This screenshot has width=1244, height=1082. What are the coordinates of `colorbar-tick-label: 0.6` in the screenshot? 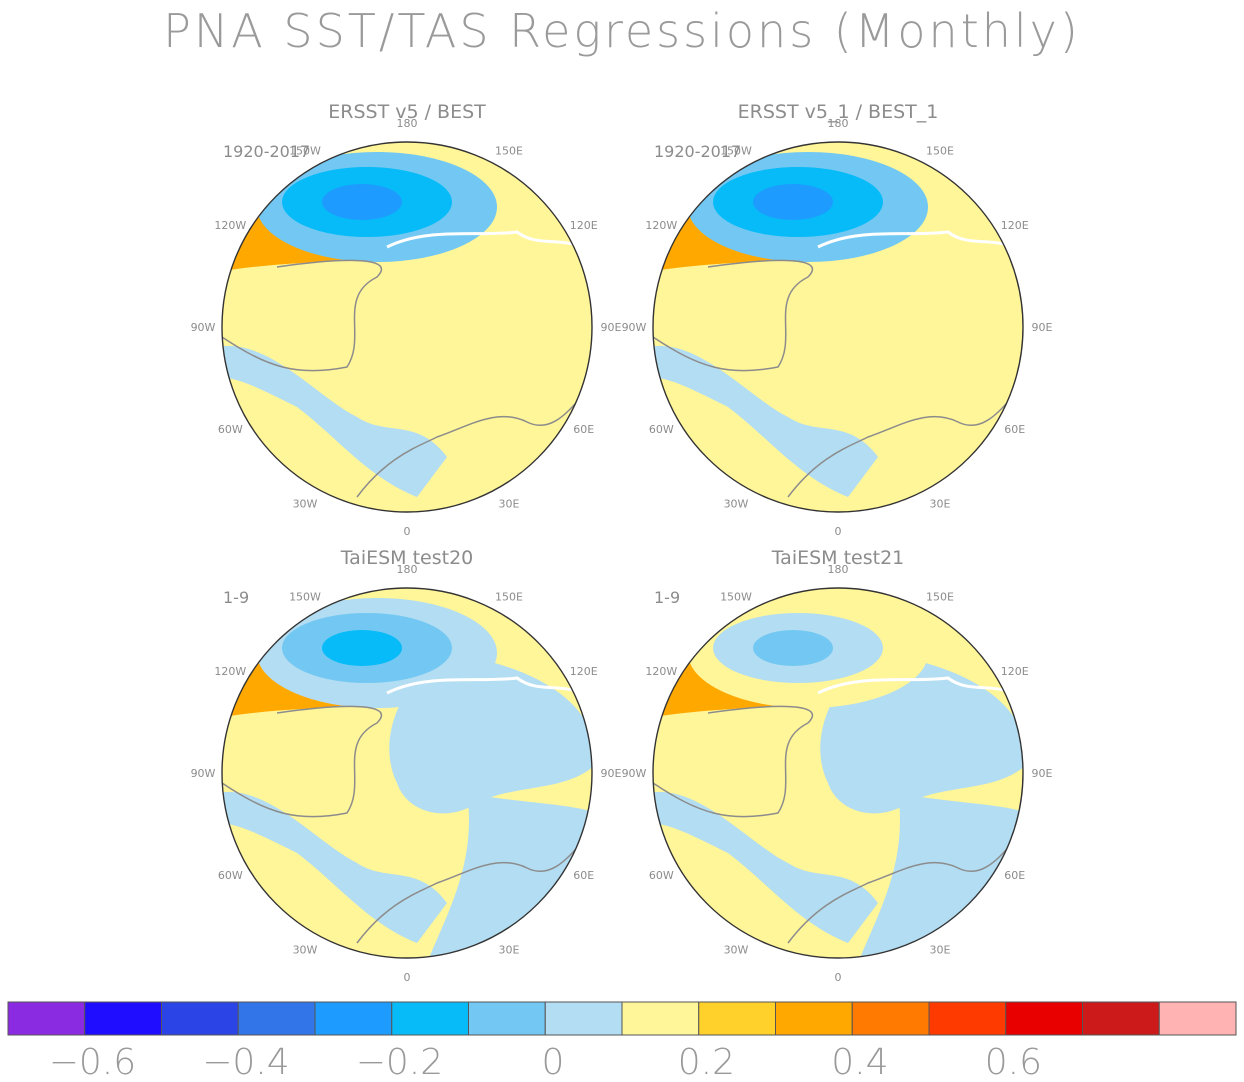 It's located at (1013, 1062).